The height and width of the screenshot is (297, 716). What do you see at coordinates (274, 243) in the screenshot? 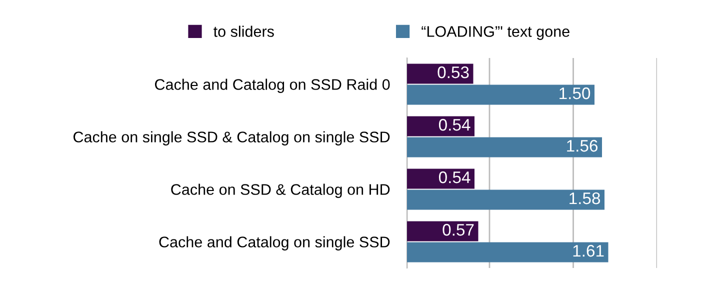
I see `y-tick-label: Cache and Catalog on single SSD` at bounding box center [274, 243].